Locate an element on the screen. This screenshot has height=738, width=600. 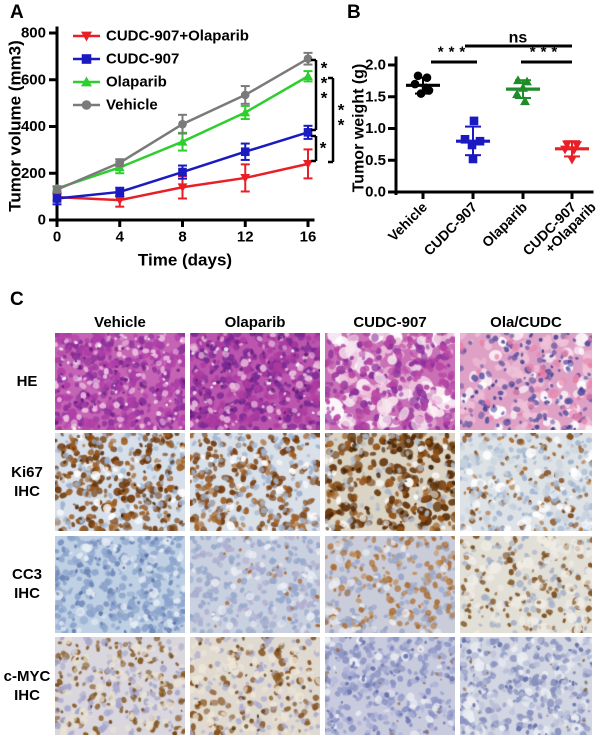
significance-b: *** ***ns is located at coordinates (501, 47).